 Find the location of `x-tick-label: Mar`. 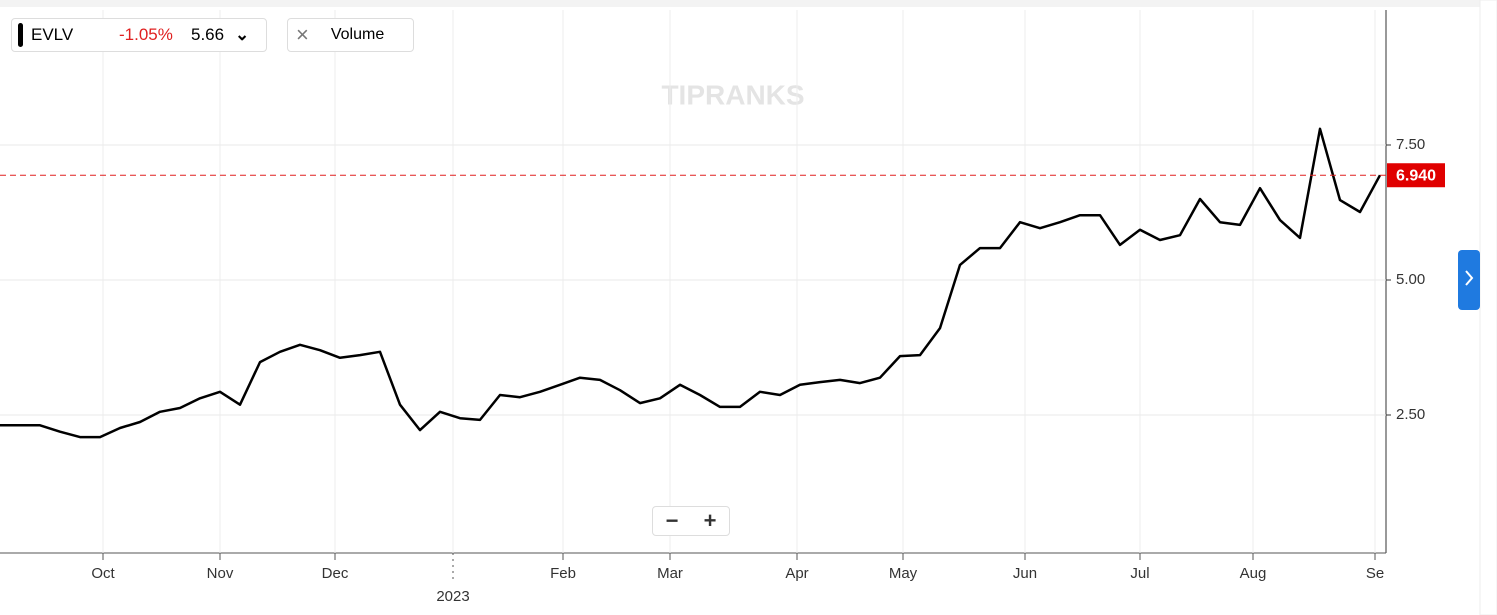

x-tick-label: Mar is located at coordinates (670, 573).